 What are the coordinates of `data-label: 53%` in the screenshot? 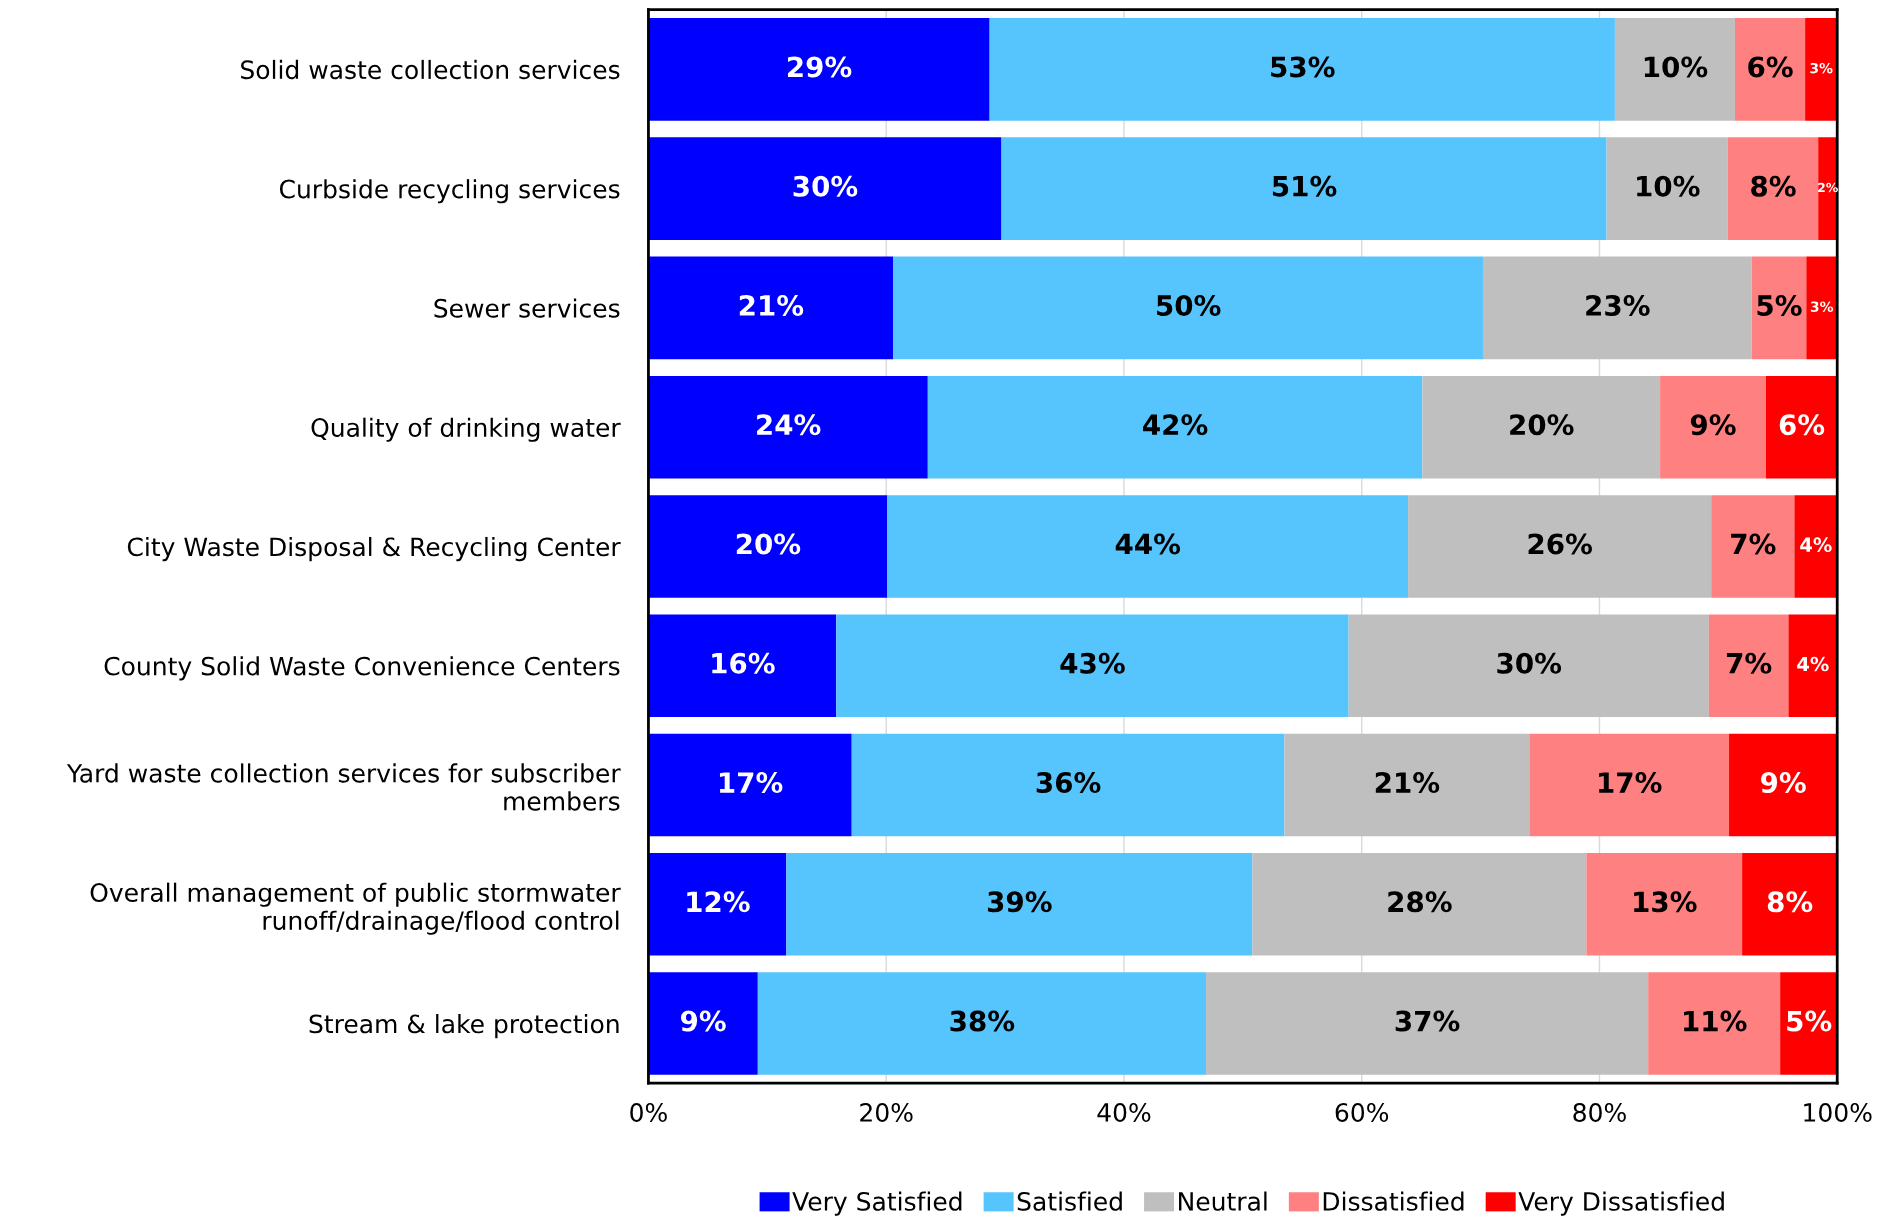 It's located at (1303, 67).